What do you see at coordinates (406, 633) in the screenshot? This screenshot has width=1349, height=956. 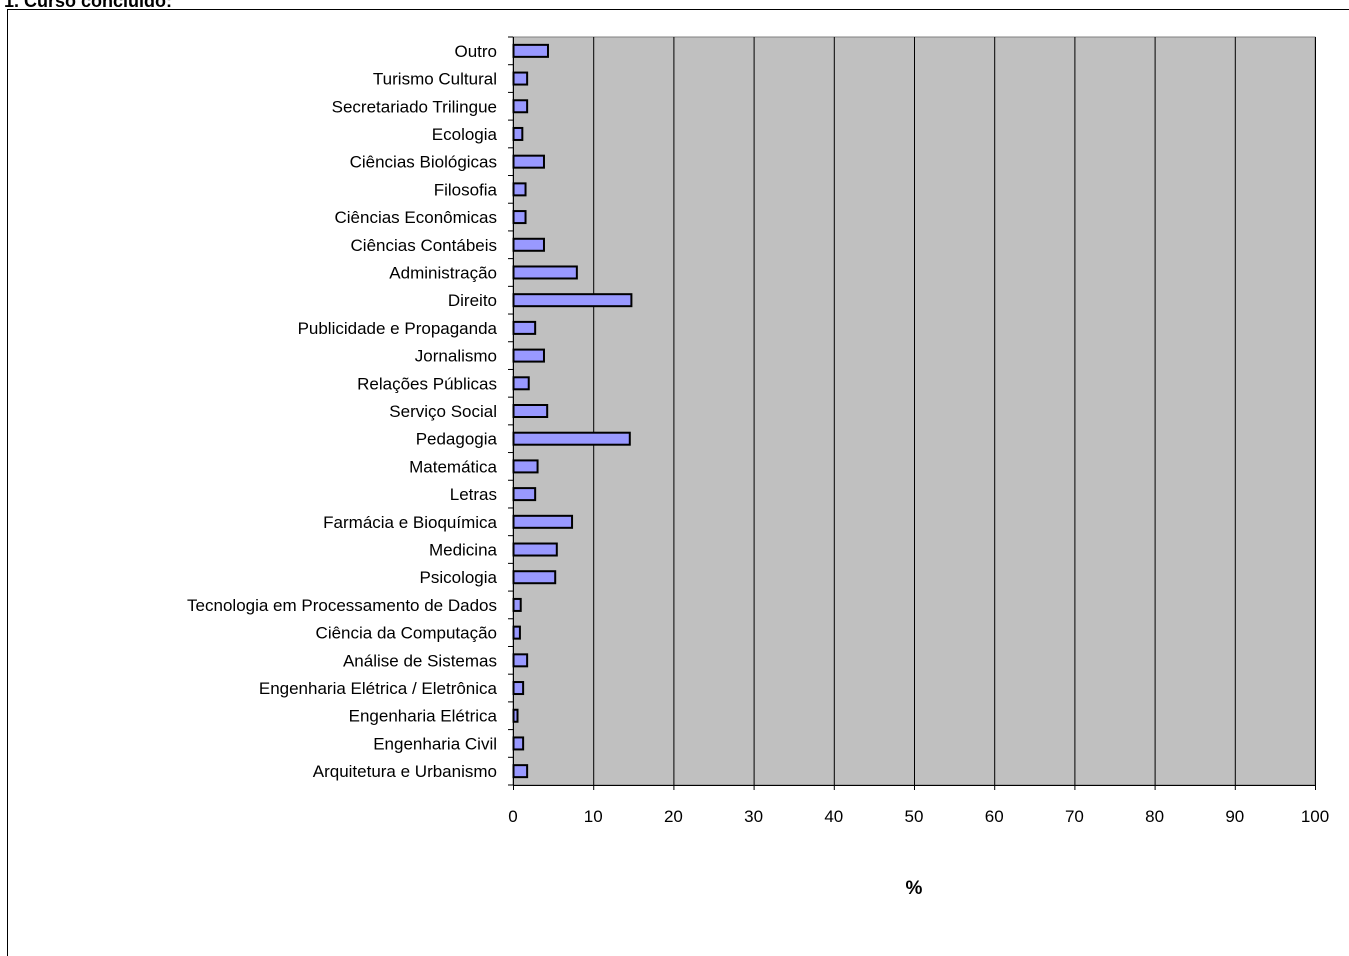 I see `category-label: Ciência da Computação` at bounding box center [406, 633].